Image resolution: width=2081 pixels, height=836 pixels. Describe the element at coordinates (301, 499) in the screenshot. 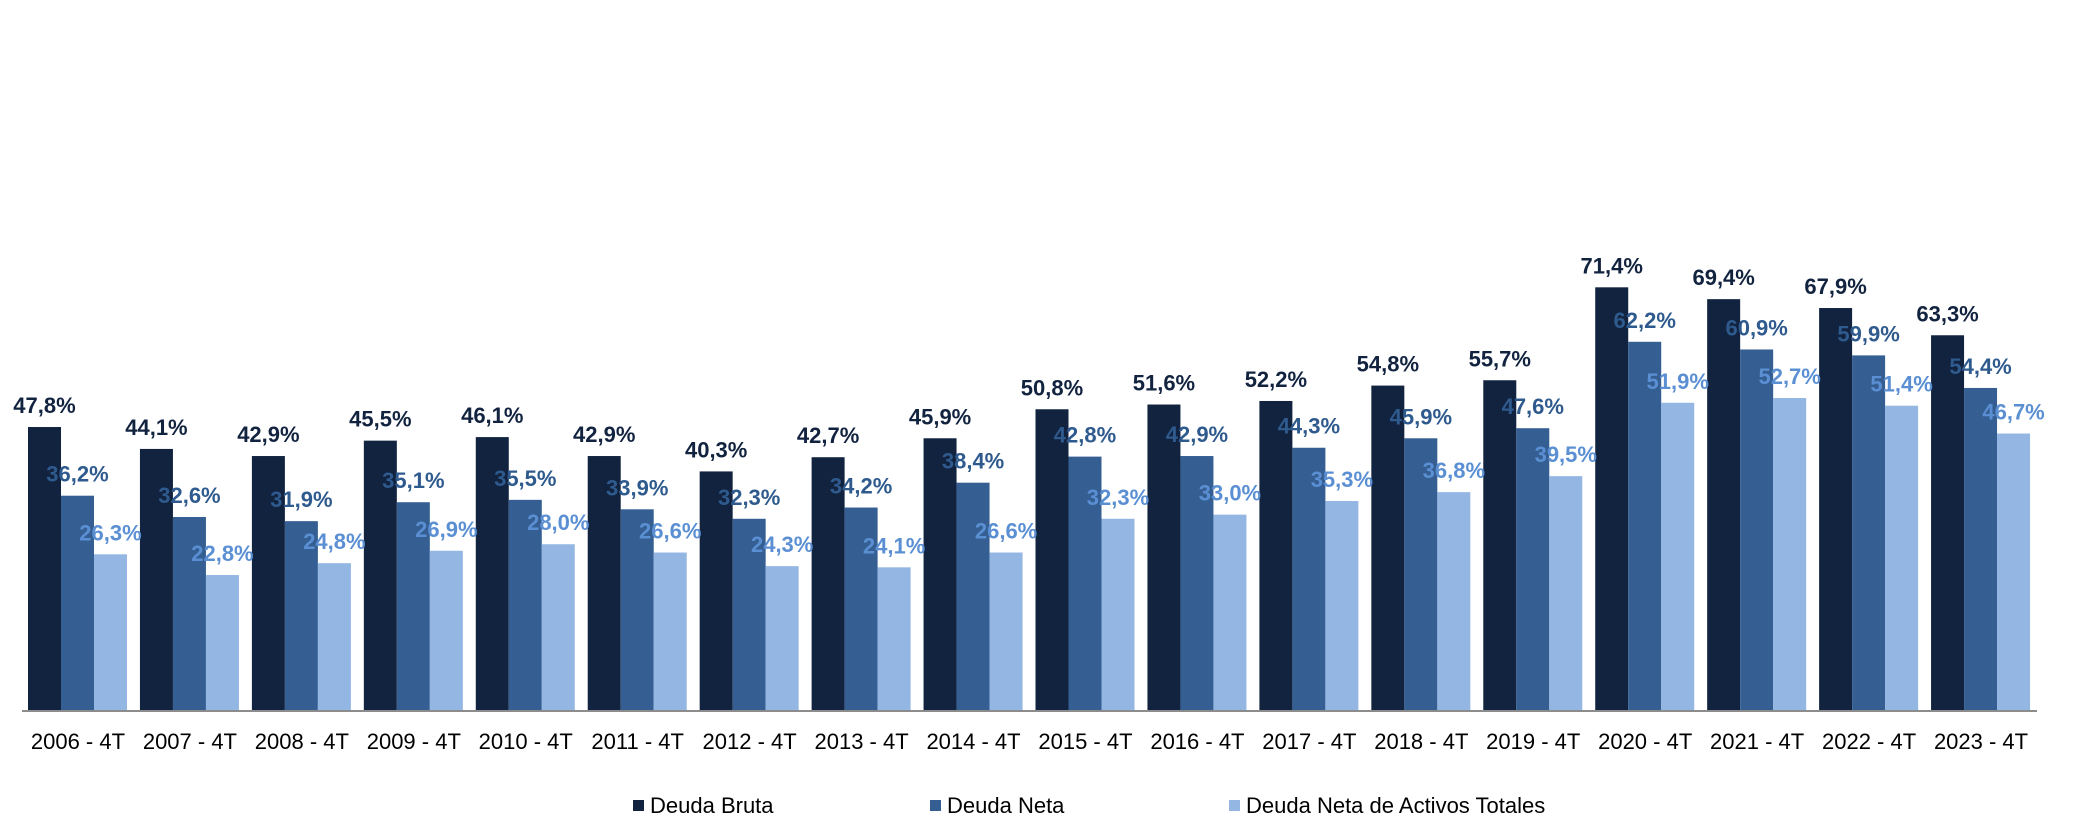

I see `data-label-deuda-neta-3: 31,9%` at that location.